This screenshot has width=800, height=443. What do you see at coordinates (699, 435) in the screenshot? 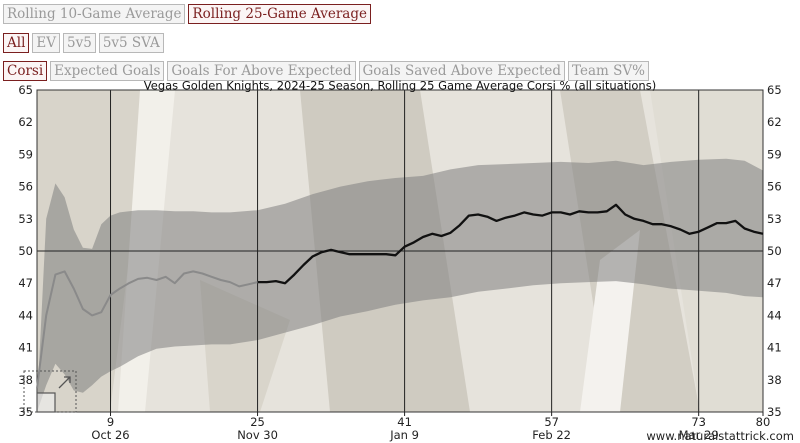
I see `x-date-label: Mar 29` at bounding box center [699, 435].